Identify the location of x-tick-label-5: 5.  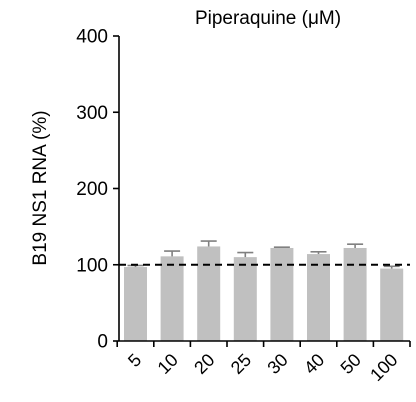
(134, 360).